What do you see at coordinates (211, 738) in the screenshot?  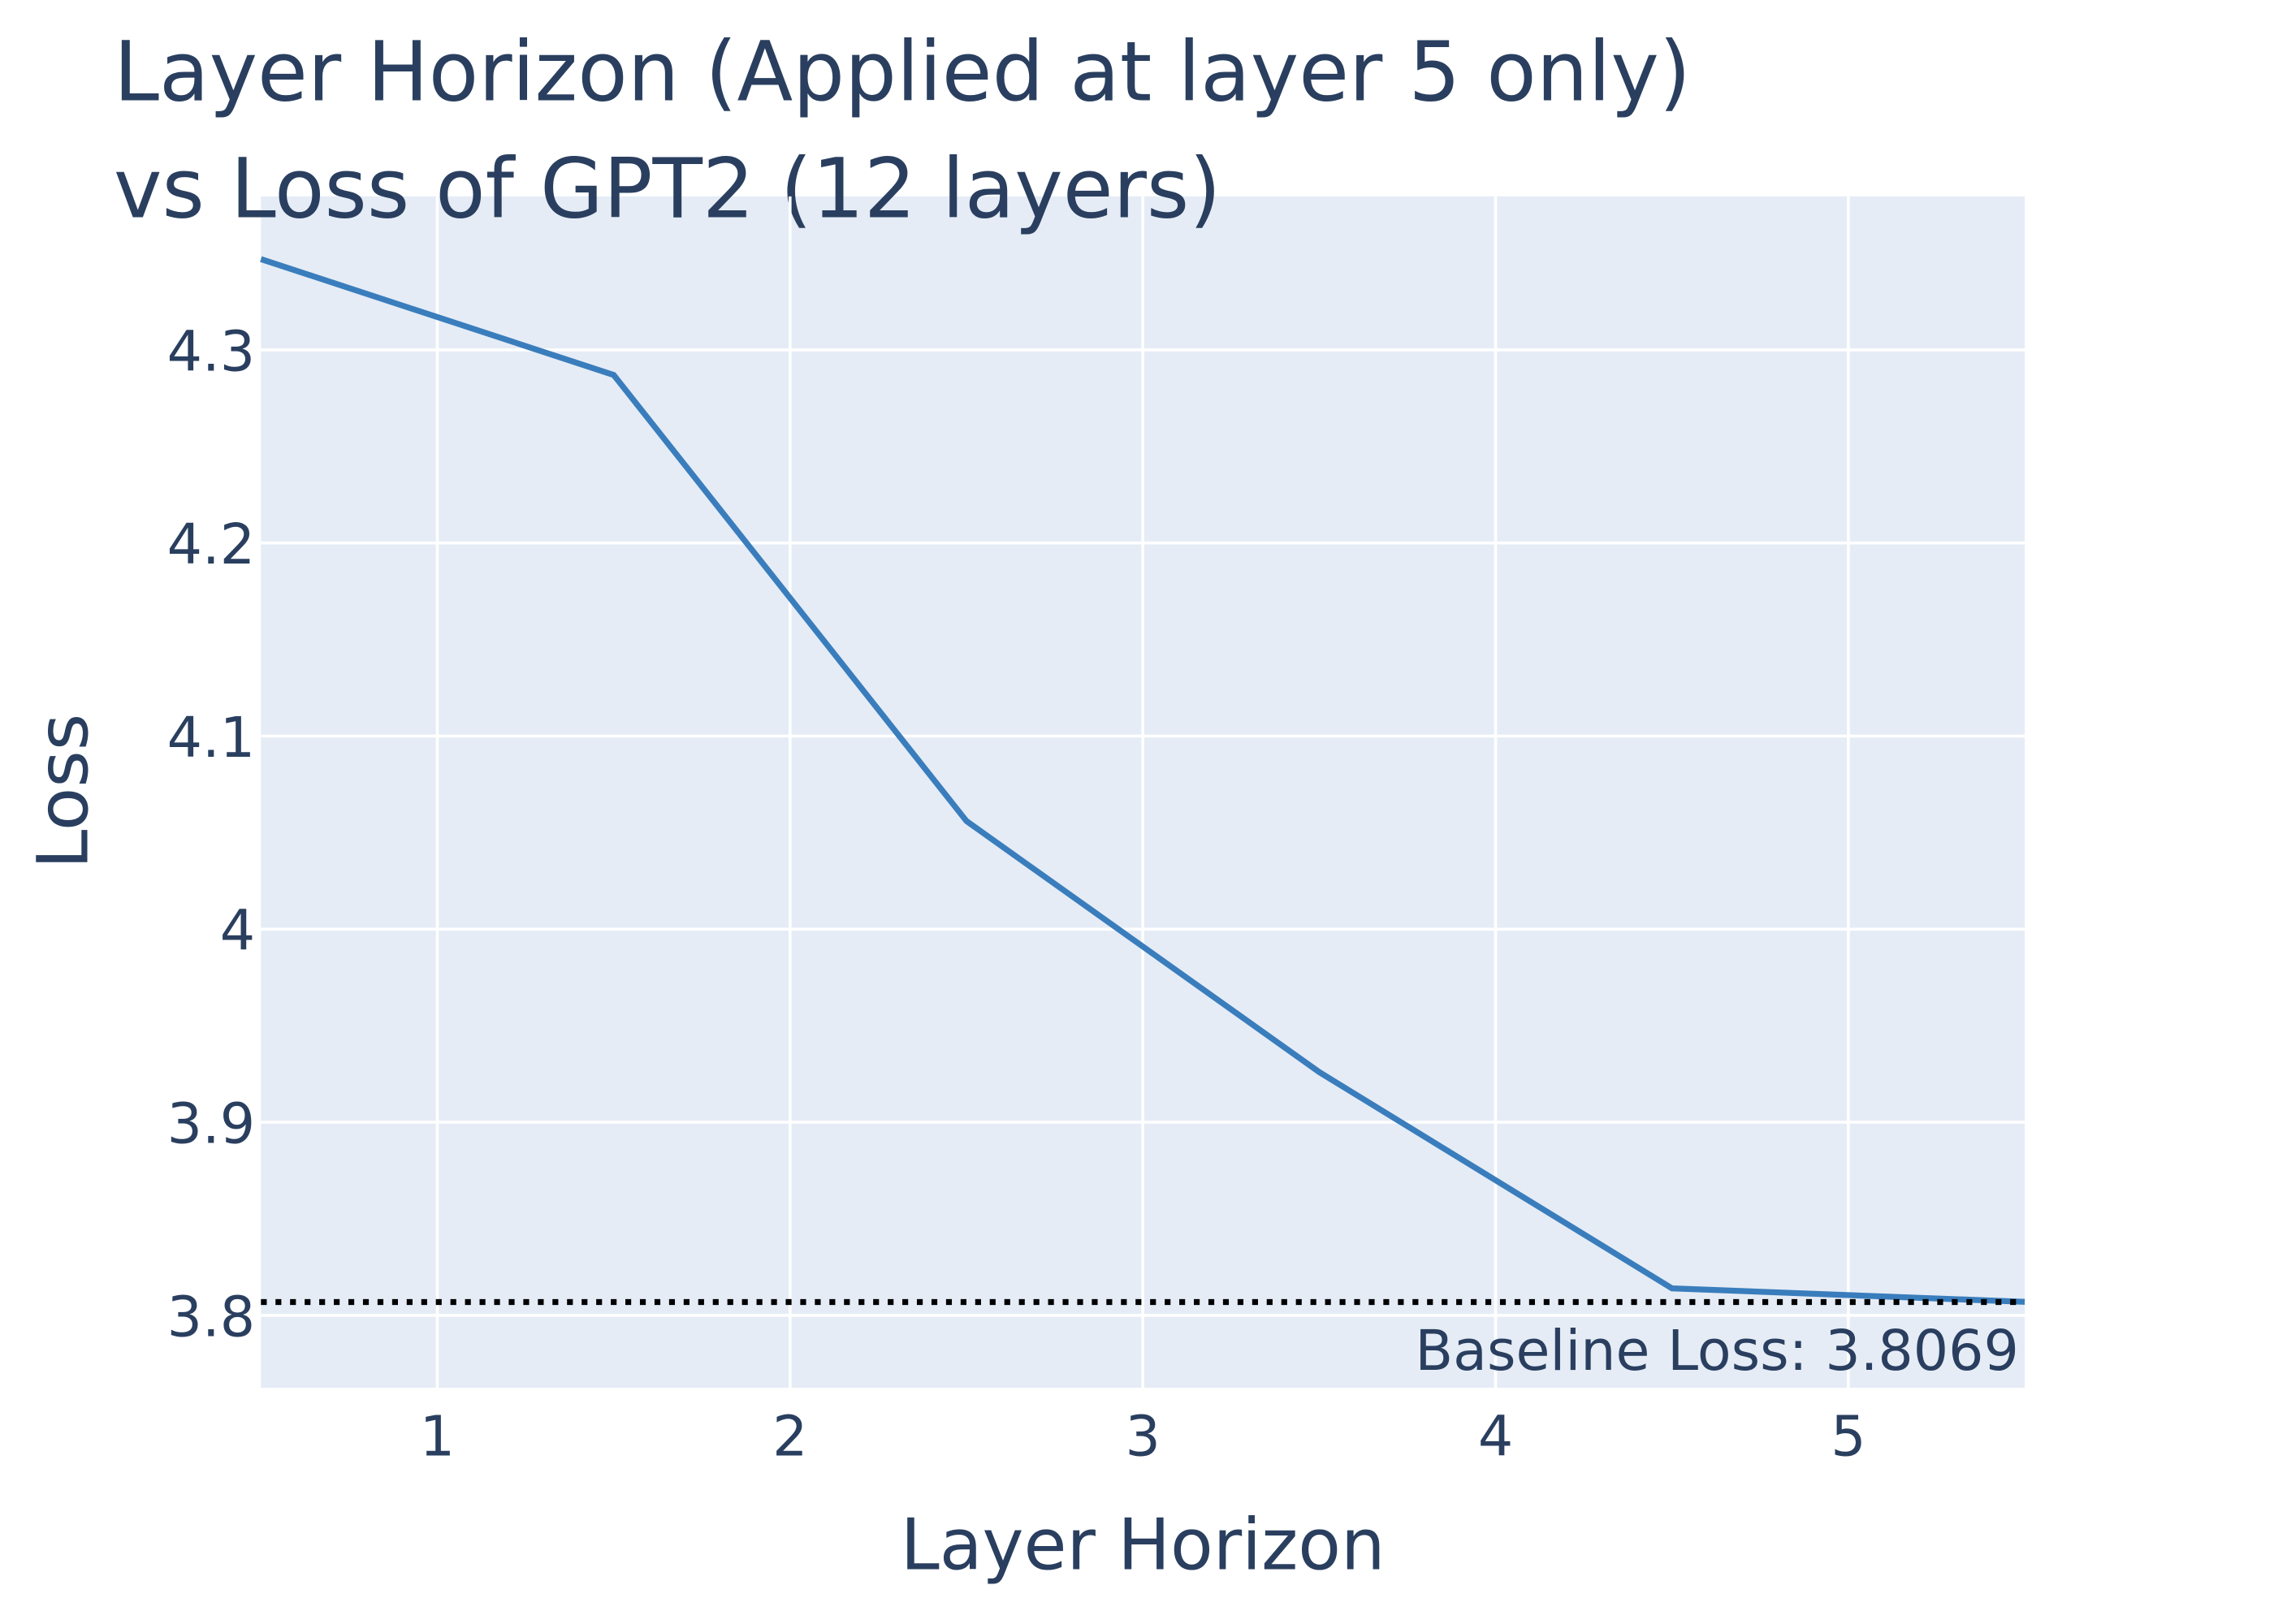 I see `y-tick-label: 4.1` at bounding box center [211, 738].